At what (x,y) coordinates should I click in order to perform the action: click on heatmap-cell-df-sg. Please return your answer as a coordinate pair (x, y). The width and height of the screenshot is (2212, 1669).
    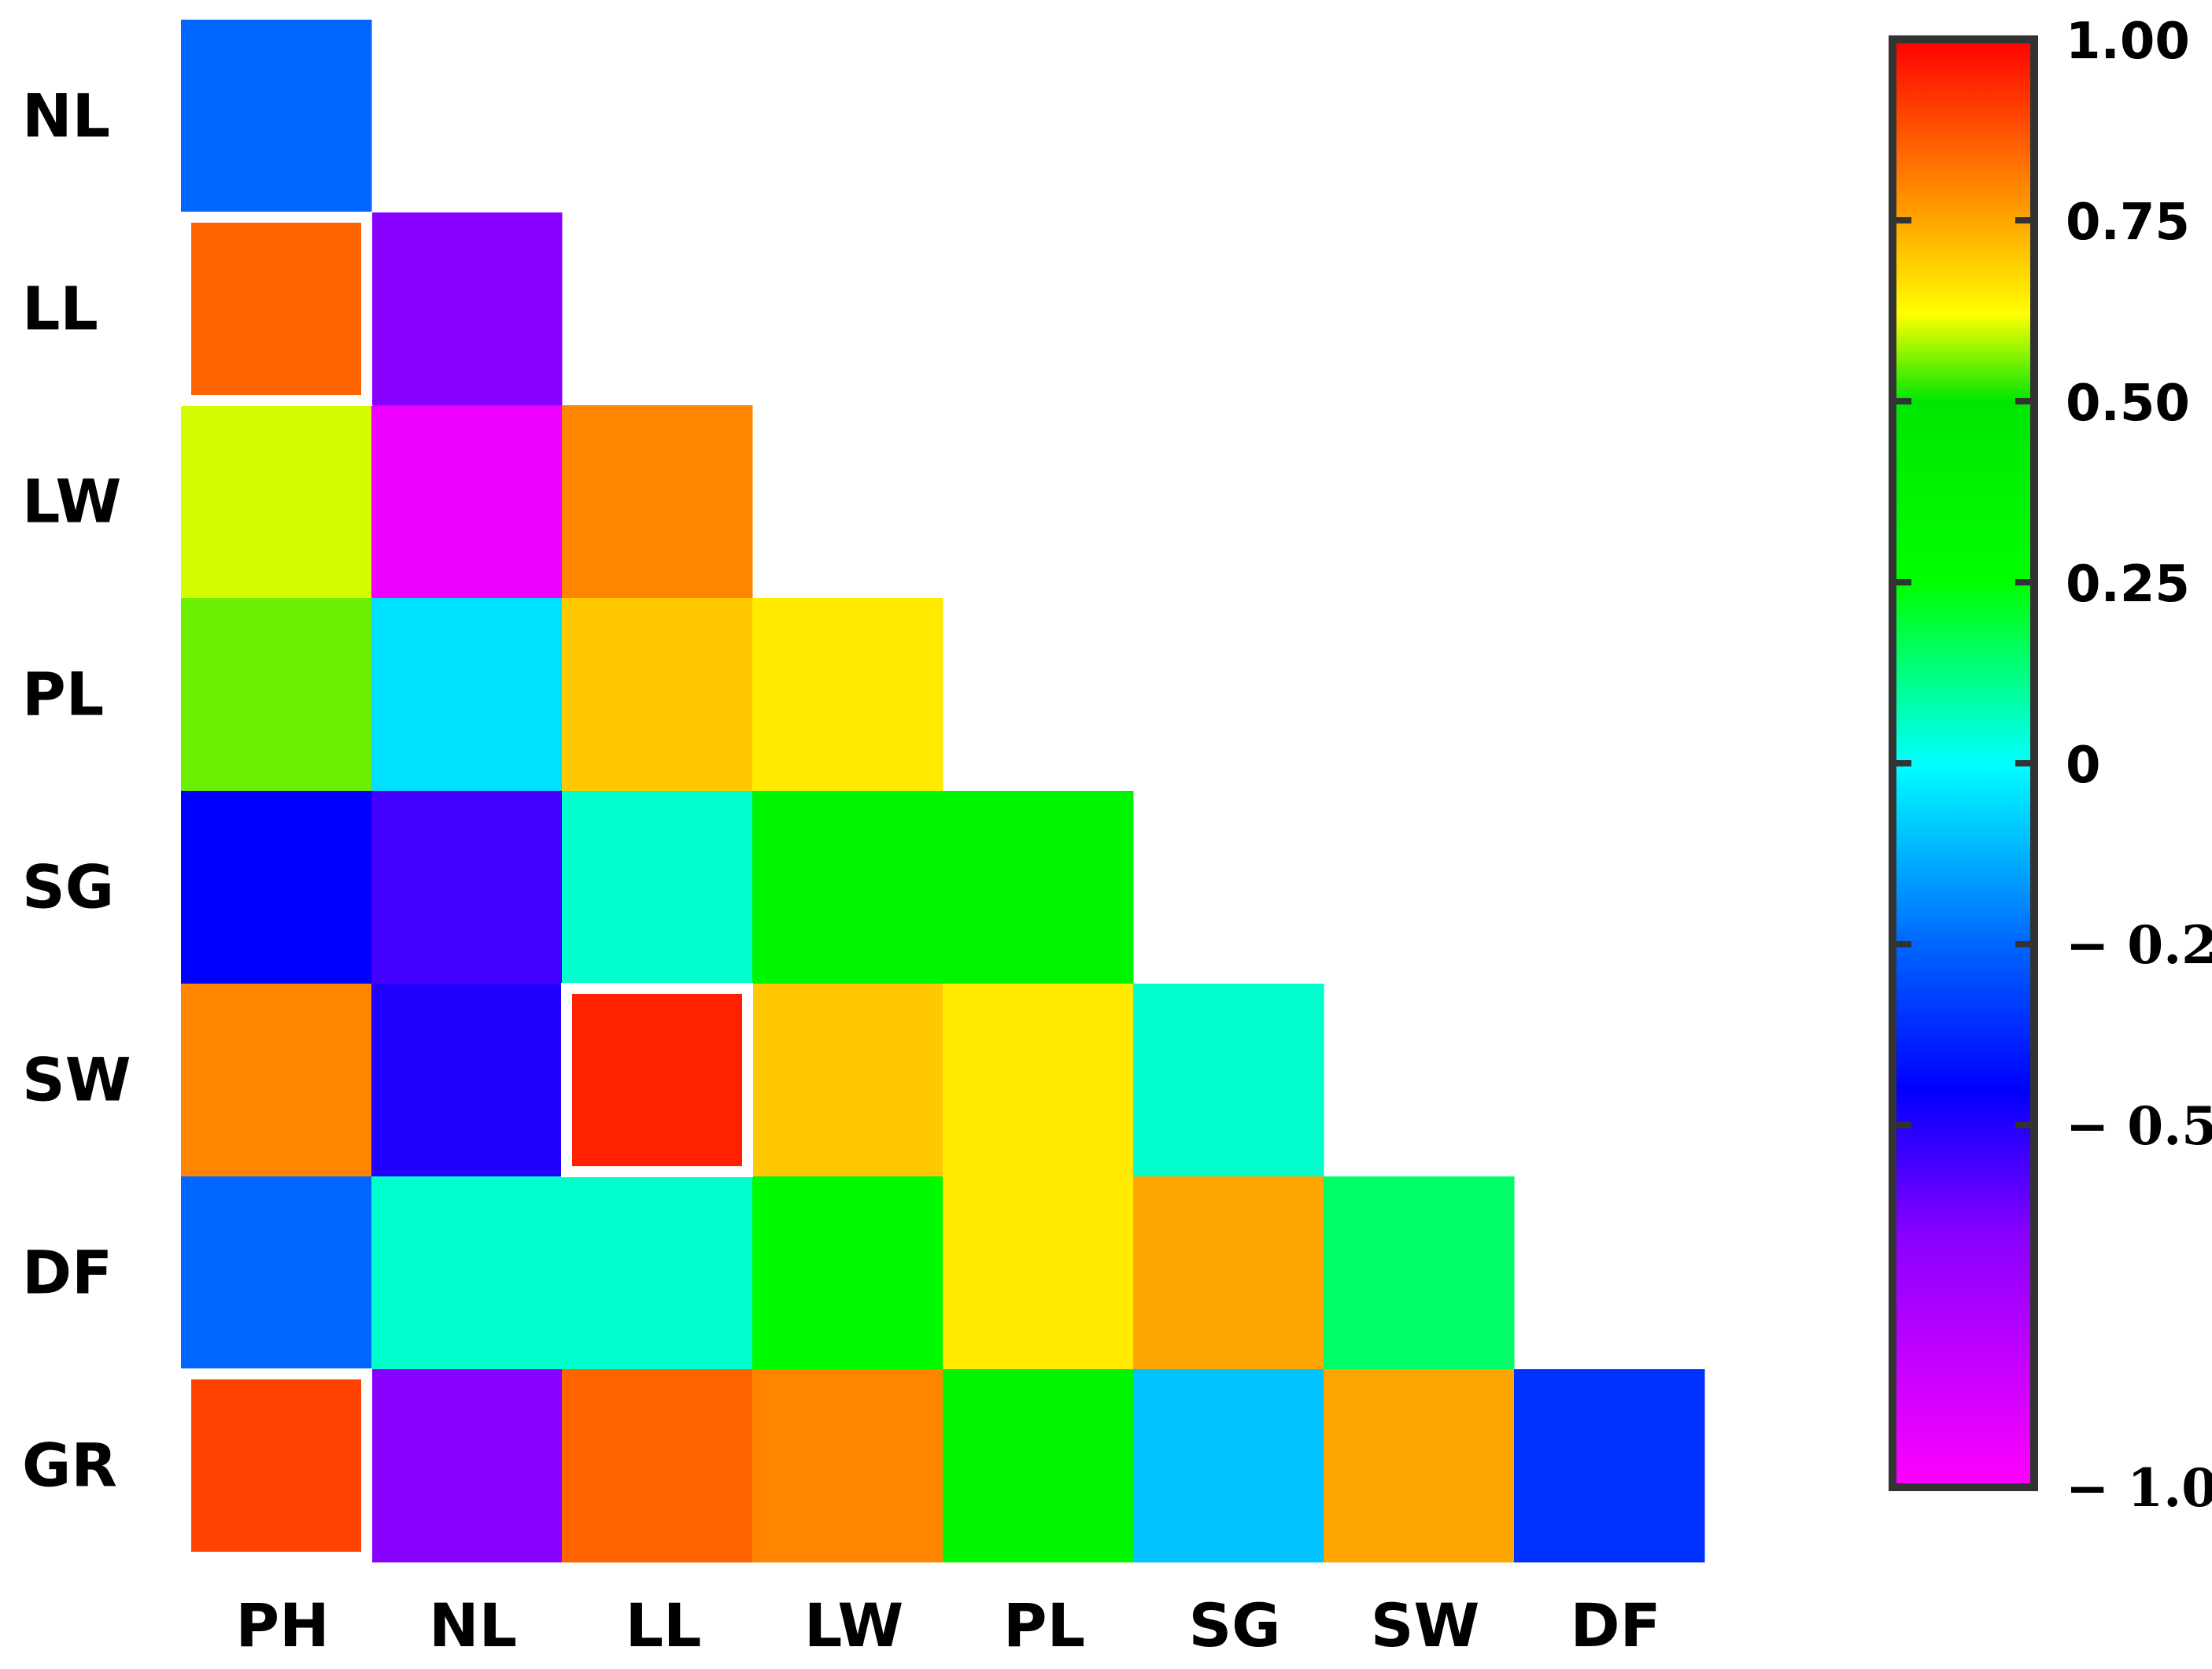
    Looking at the image, I should click on (1228, 1273).